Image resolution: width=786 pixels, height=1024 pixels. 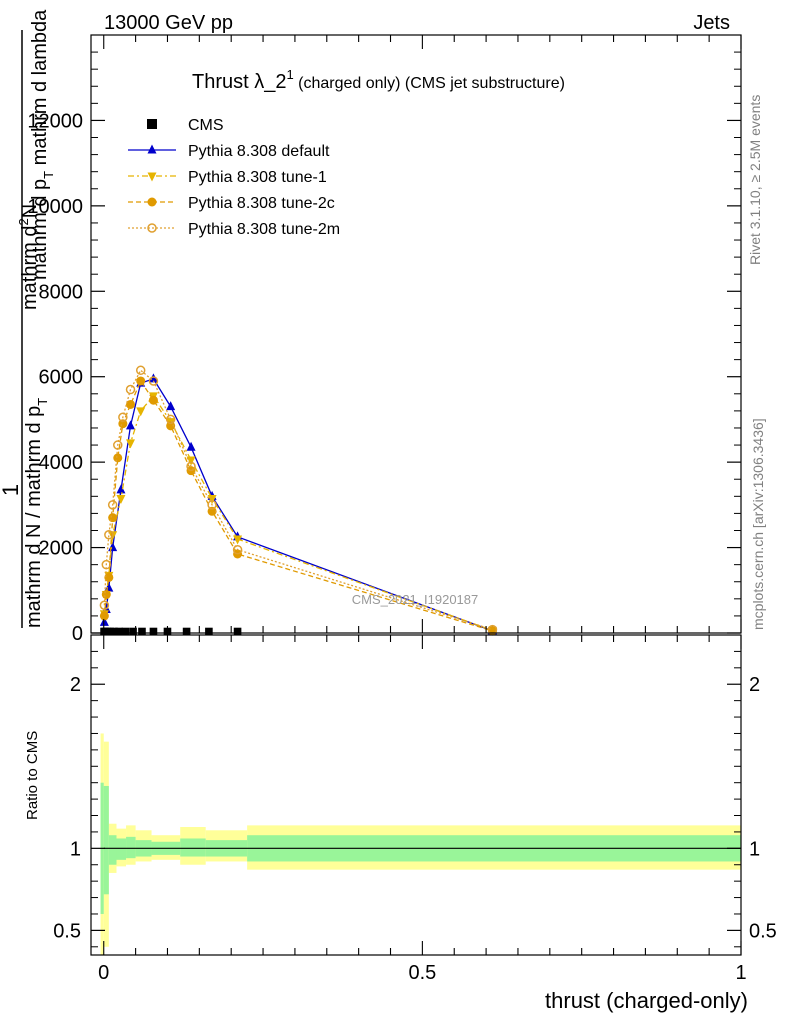 I want to click on legend-label: Pythia 8.308 tune-1, so click(x=257, y=177).